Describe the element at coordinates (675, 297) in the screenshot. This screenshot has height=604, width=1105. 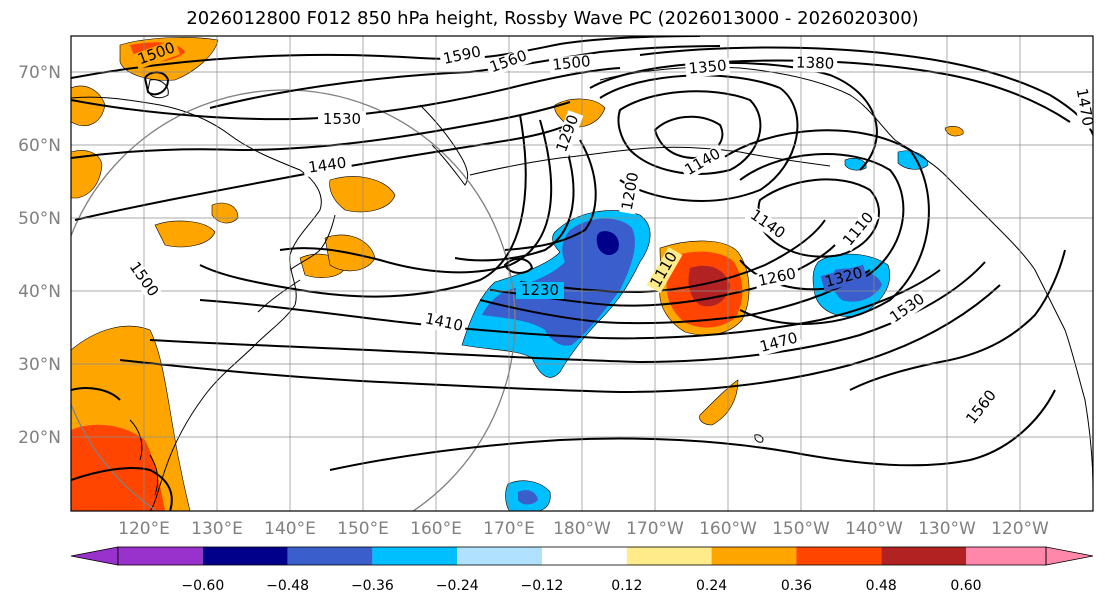
I see `contour-s4` at that location.